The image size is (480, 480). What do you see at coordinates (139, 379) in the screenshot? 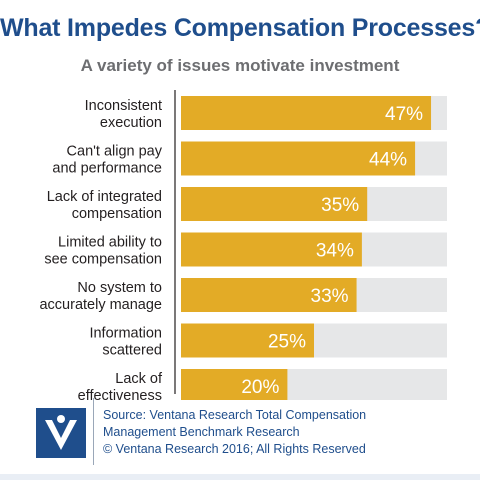
I see `category-label: Lack of` at bounding box center [139, 379].